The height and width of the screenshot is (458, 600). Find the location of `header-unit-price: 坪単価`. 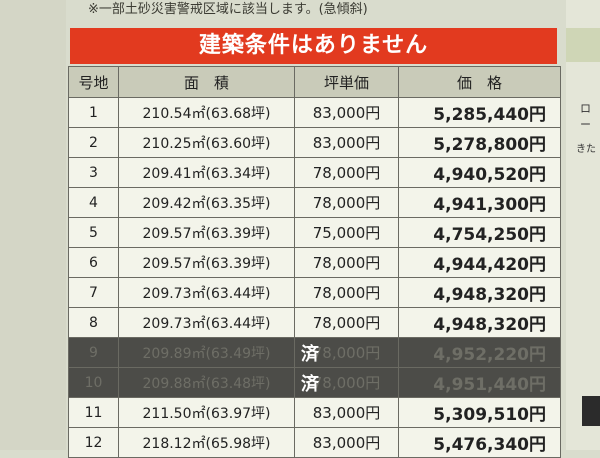

header-unit-price: 坪単価 is located at coordinates (346, 82).